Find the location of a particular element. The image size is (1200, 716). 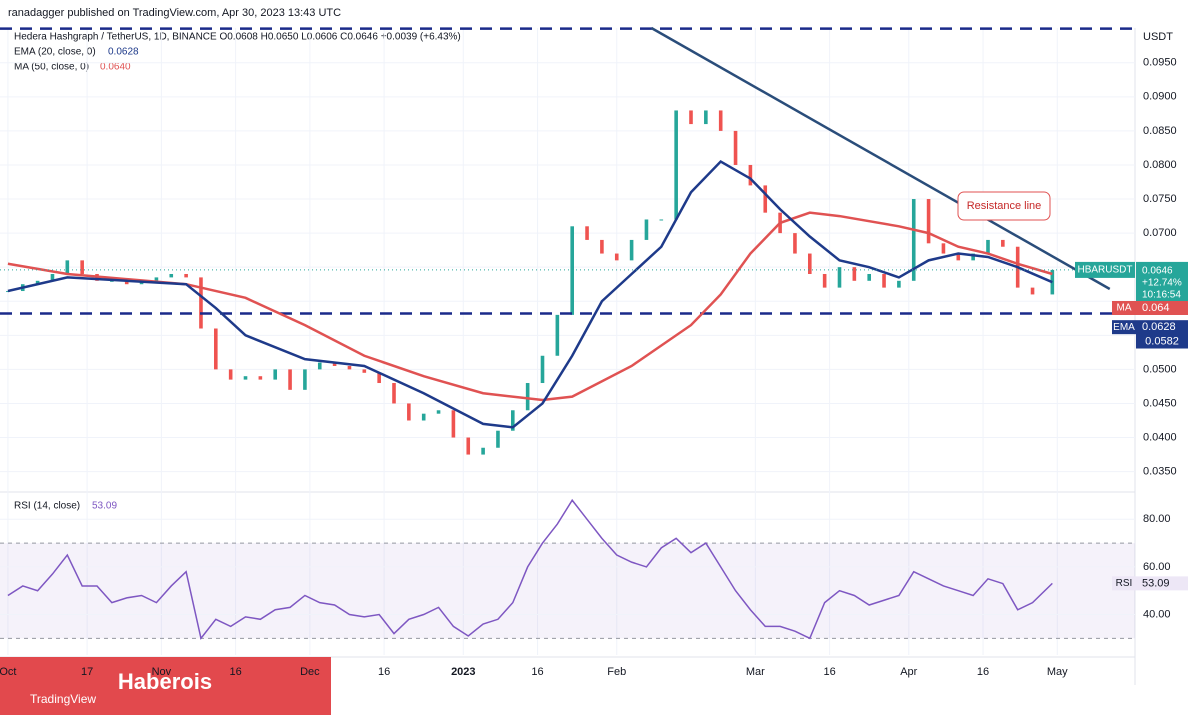

level-label: 0.0582 is located at coordinates (1162, 341).